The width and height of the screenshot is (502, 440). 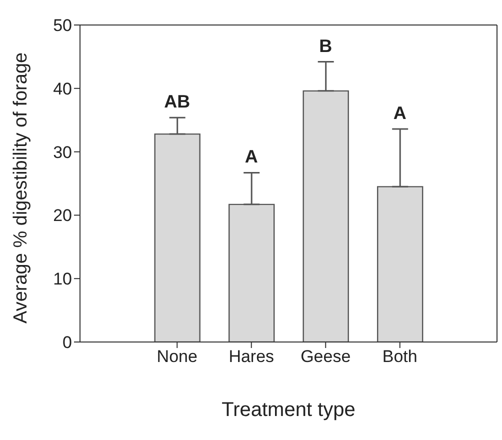 I want to click on x-tick-label: Hares, so click(x=251, y=356).